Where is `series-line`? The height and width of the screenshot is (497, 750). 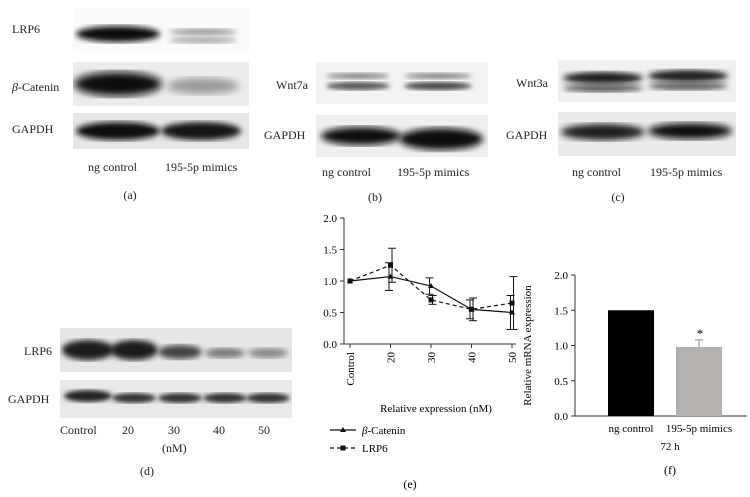 series-line is located at coordinates (431, 287).